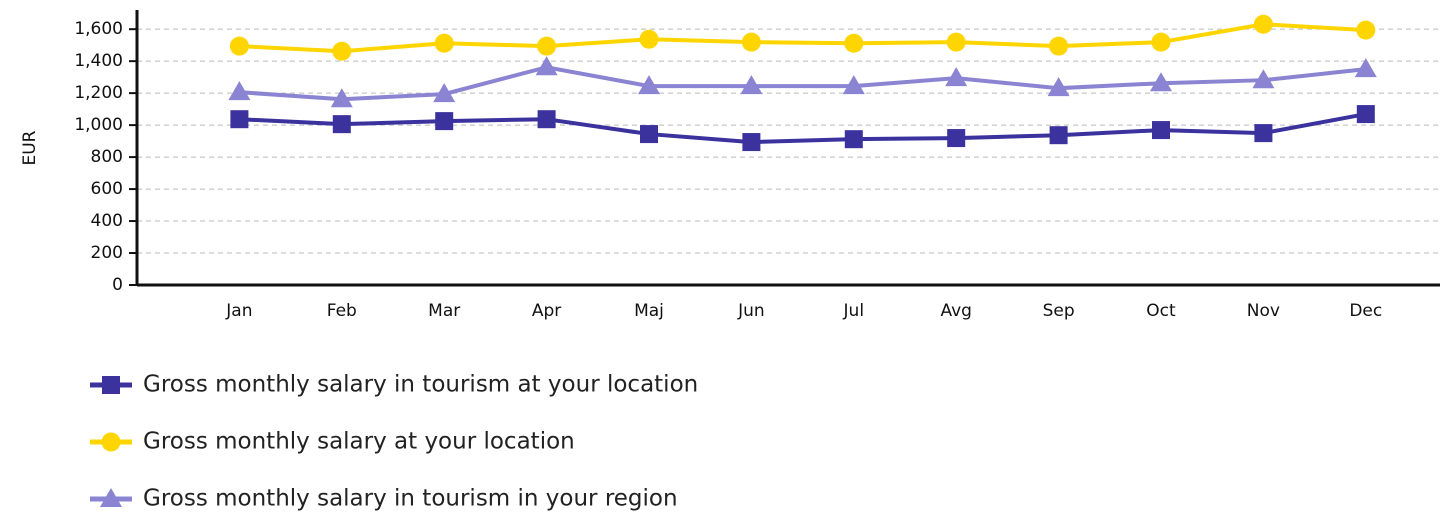  I want to click on x-tick-label: Jul, so click(854, 311).